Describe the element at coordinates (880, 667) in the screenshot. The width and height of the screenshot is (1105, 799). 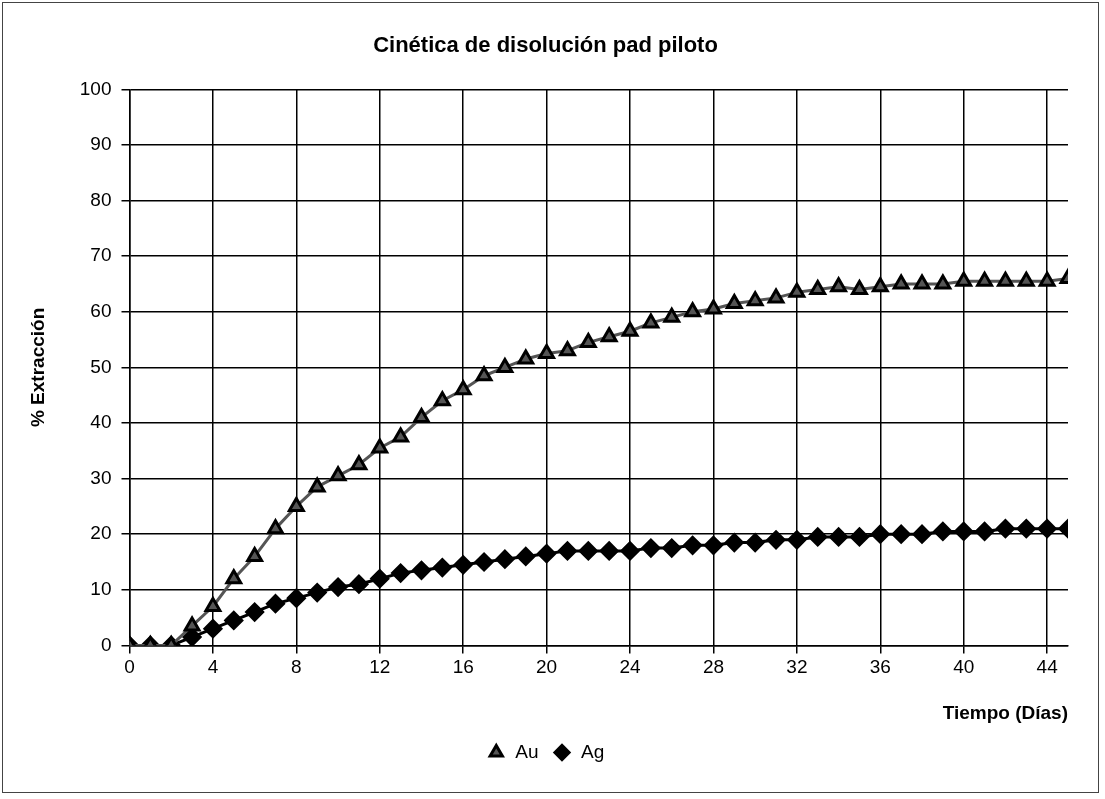
I see `x-tick-label: 36` at that location.